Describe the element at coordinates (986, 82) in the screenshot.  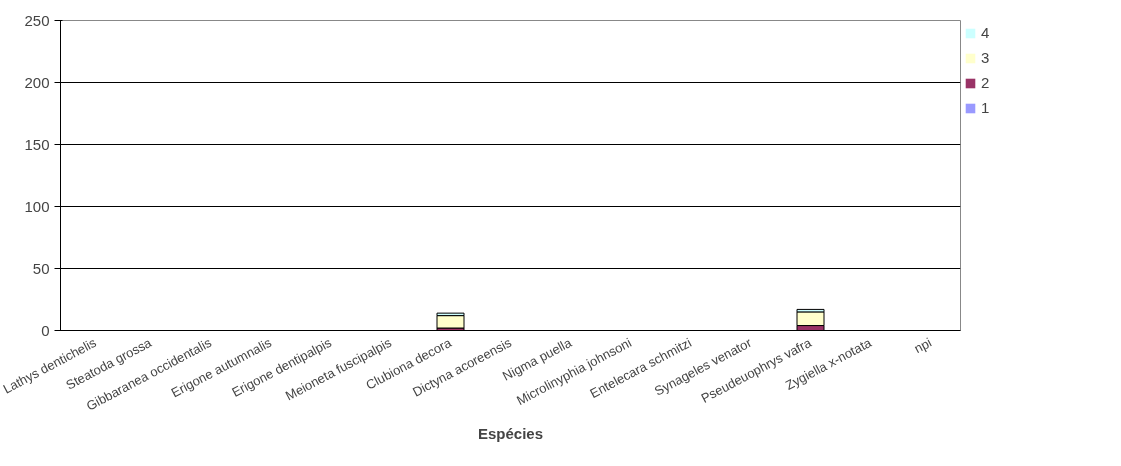
I see `legend-label: 2` at that location.